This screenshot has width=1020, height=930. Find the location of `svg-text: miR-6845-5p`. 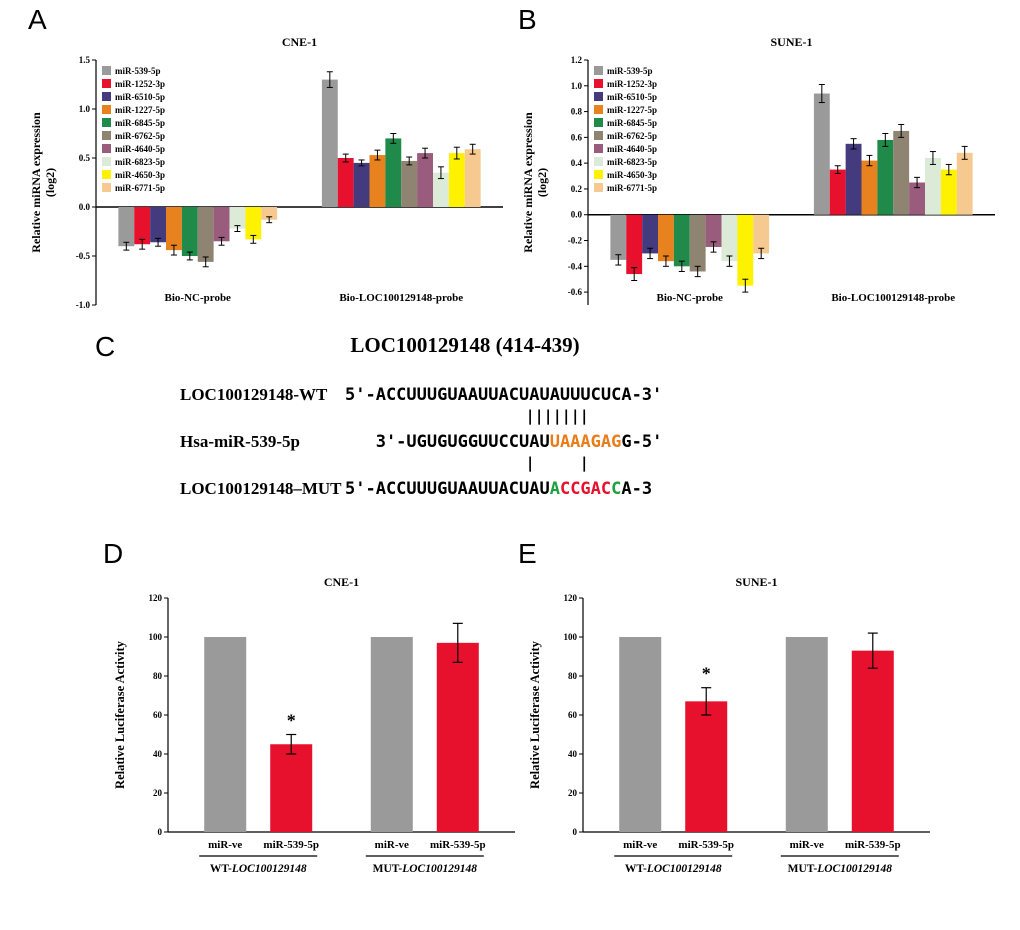

svg-text: miR-6845-5p is located at coordinates (632, 123).